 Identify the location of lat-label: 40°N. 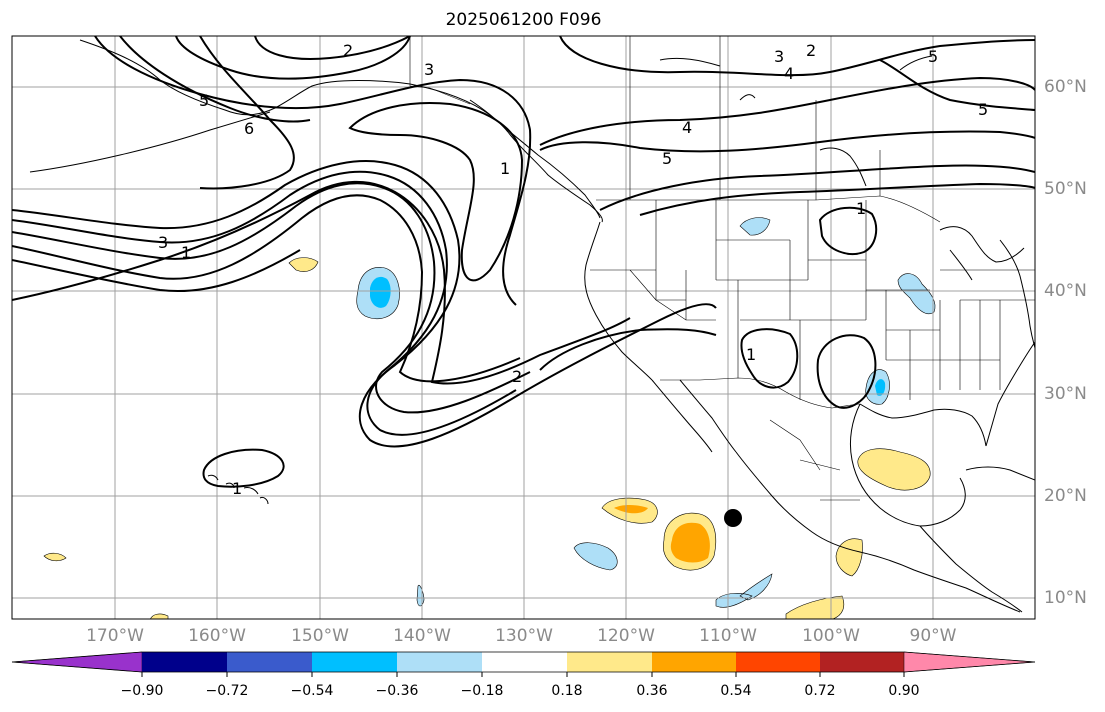
(1065, 291).